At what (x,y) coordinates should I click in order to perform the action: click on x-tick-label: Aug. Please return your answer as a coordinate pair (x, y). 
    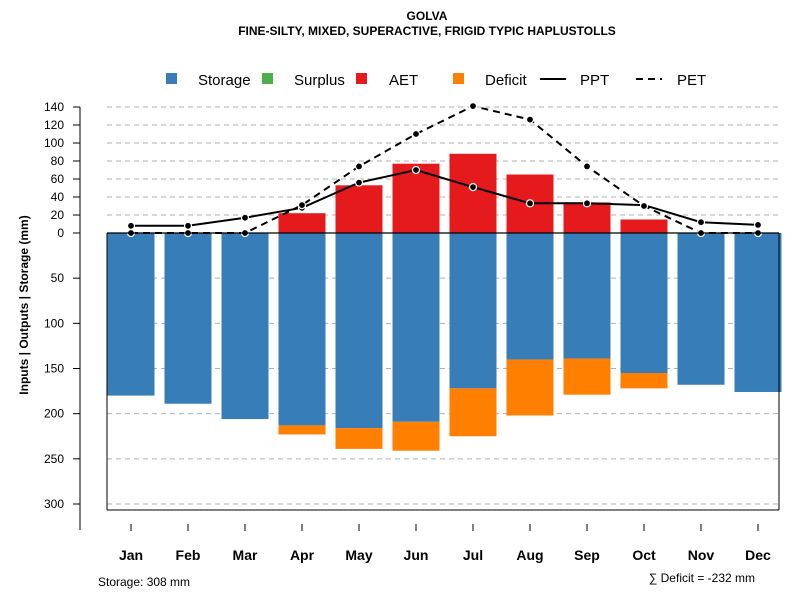
    Looking at the image, I should click on (529, 555).